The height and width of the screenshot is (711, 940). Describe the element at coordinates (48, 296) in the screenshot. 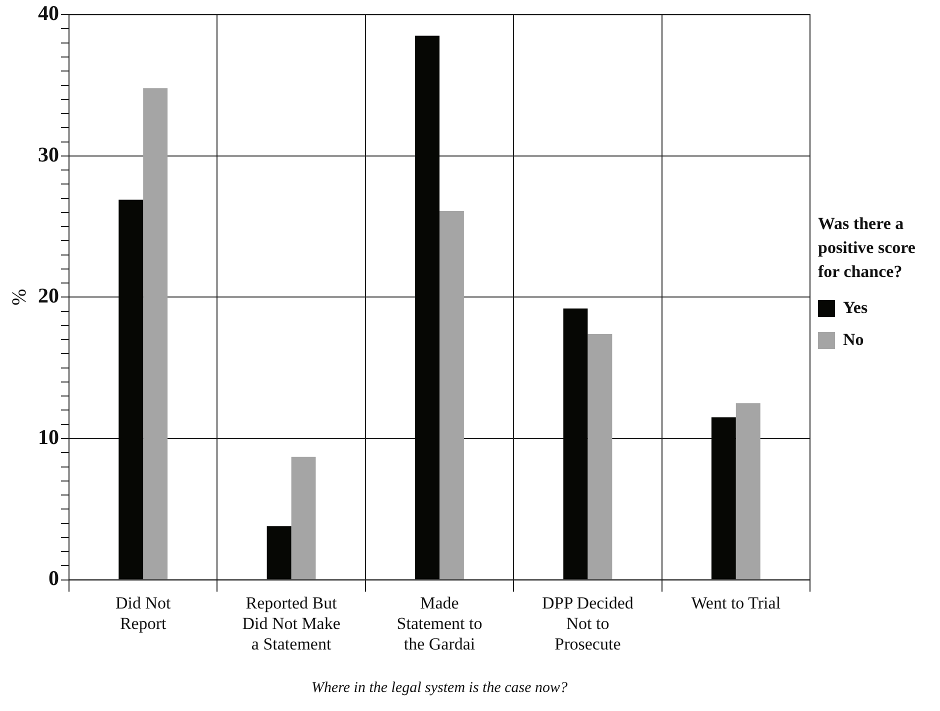

I see `y-tick-label: 20` at that location.